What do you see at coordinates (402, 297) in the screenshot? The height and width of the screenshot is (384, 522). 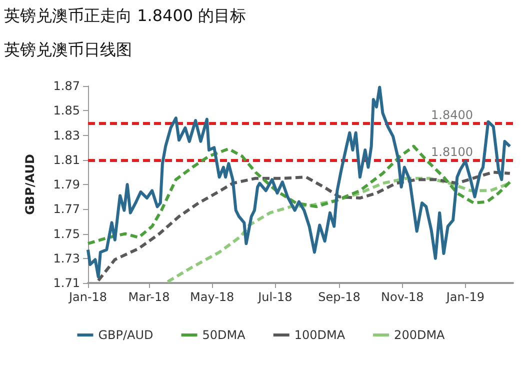 I see `x-tick-label: Nov-18` at bounding box center [402, 297].